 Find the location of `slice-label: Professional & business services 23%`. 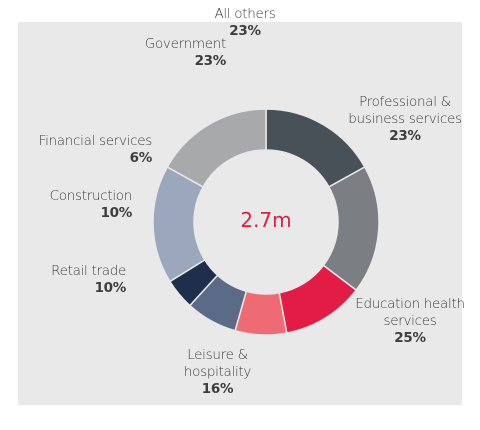

slice-label: Professional & business services 23% is located at coordinates (405, 119).